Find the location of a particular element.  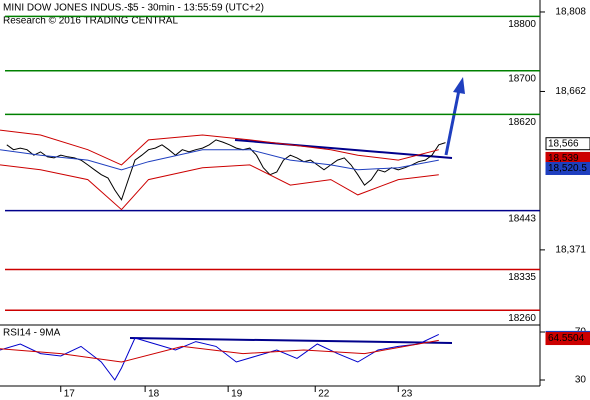

rsi-title: RSI14 - 9MA is located at coordinates (32, 333).